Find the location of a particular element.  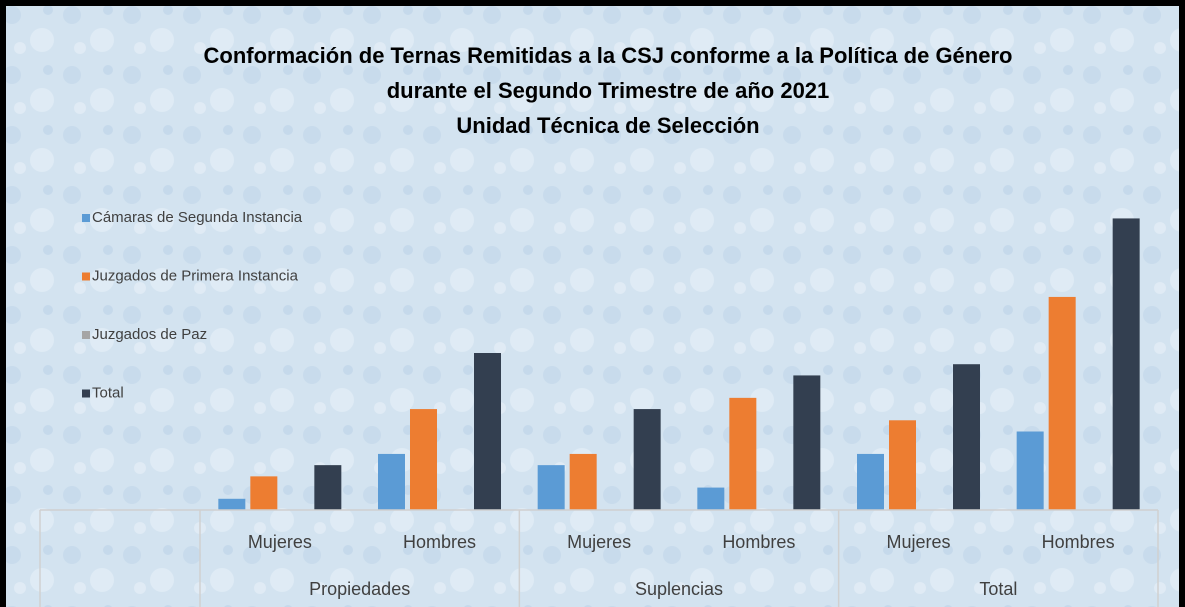

x-group-label: Suplencias is located at coordinates (679, 589).